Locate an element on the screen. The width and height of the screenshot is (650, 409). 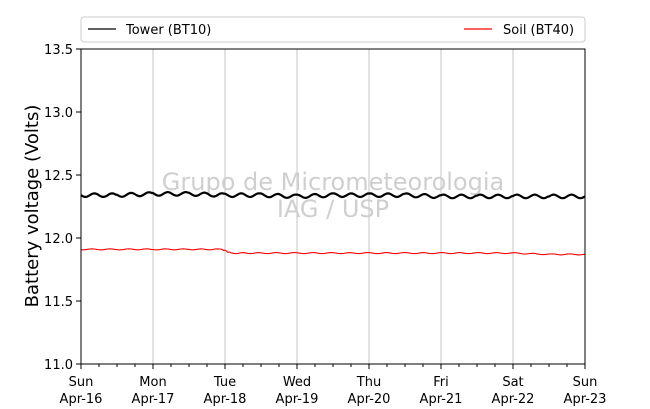
x-tick-day: Wed is located at coordinates (297, 382).